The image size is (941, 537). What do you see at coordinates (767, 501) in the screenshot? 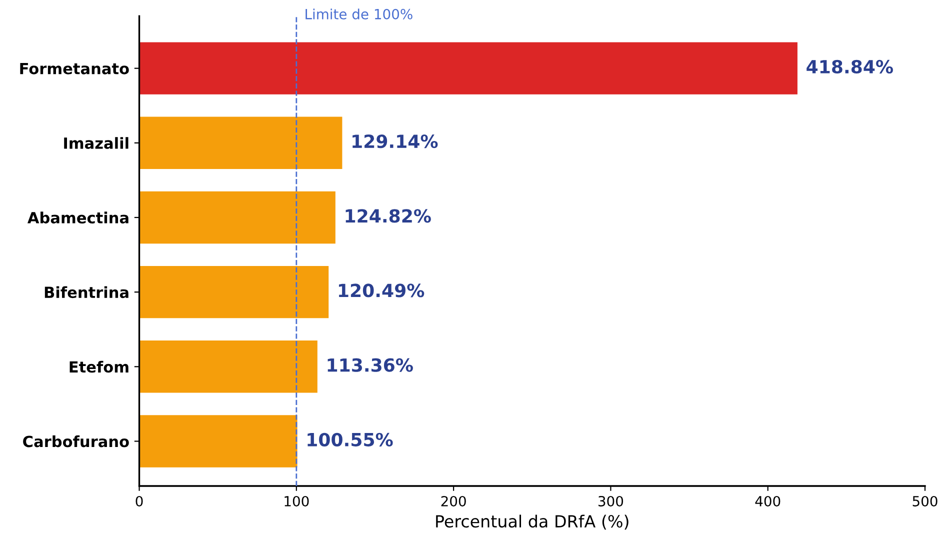
I see `x-tick-label: 400` at bounding box center [767, 501].